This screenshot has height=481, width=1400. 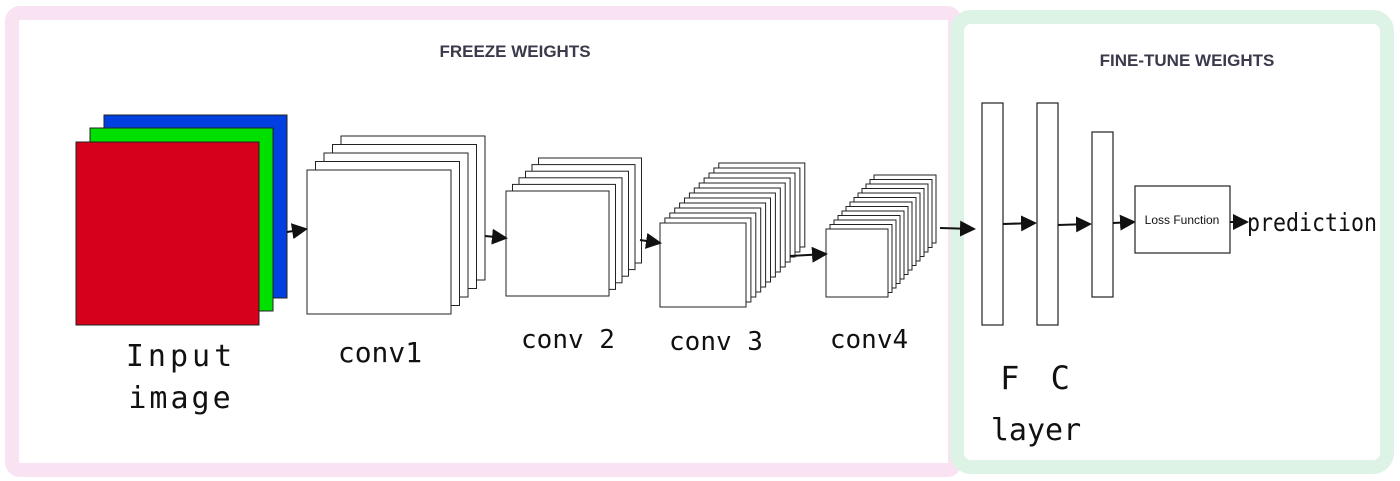 What do you see at coordinates (180, 398) in the screenshot?
I see `input-label-line2: image` at bounding box center [180, 398].